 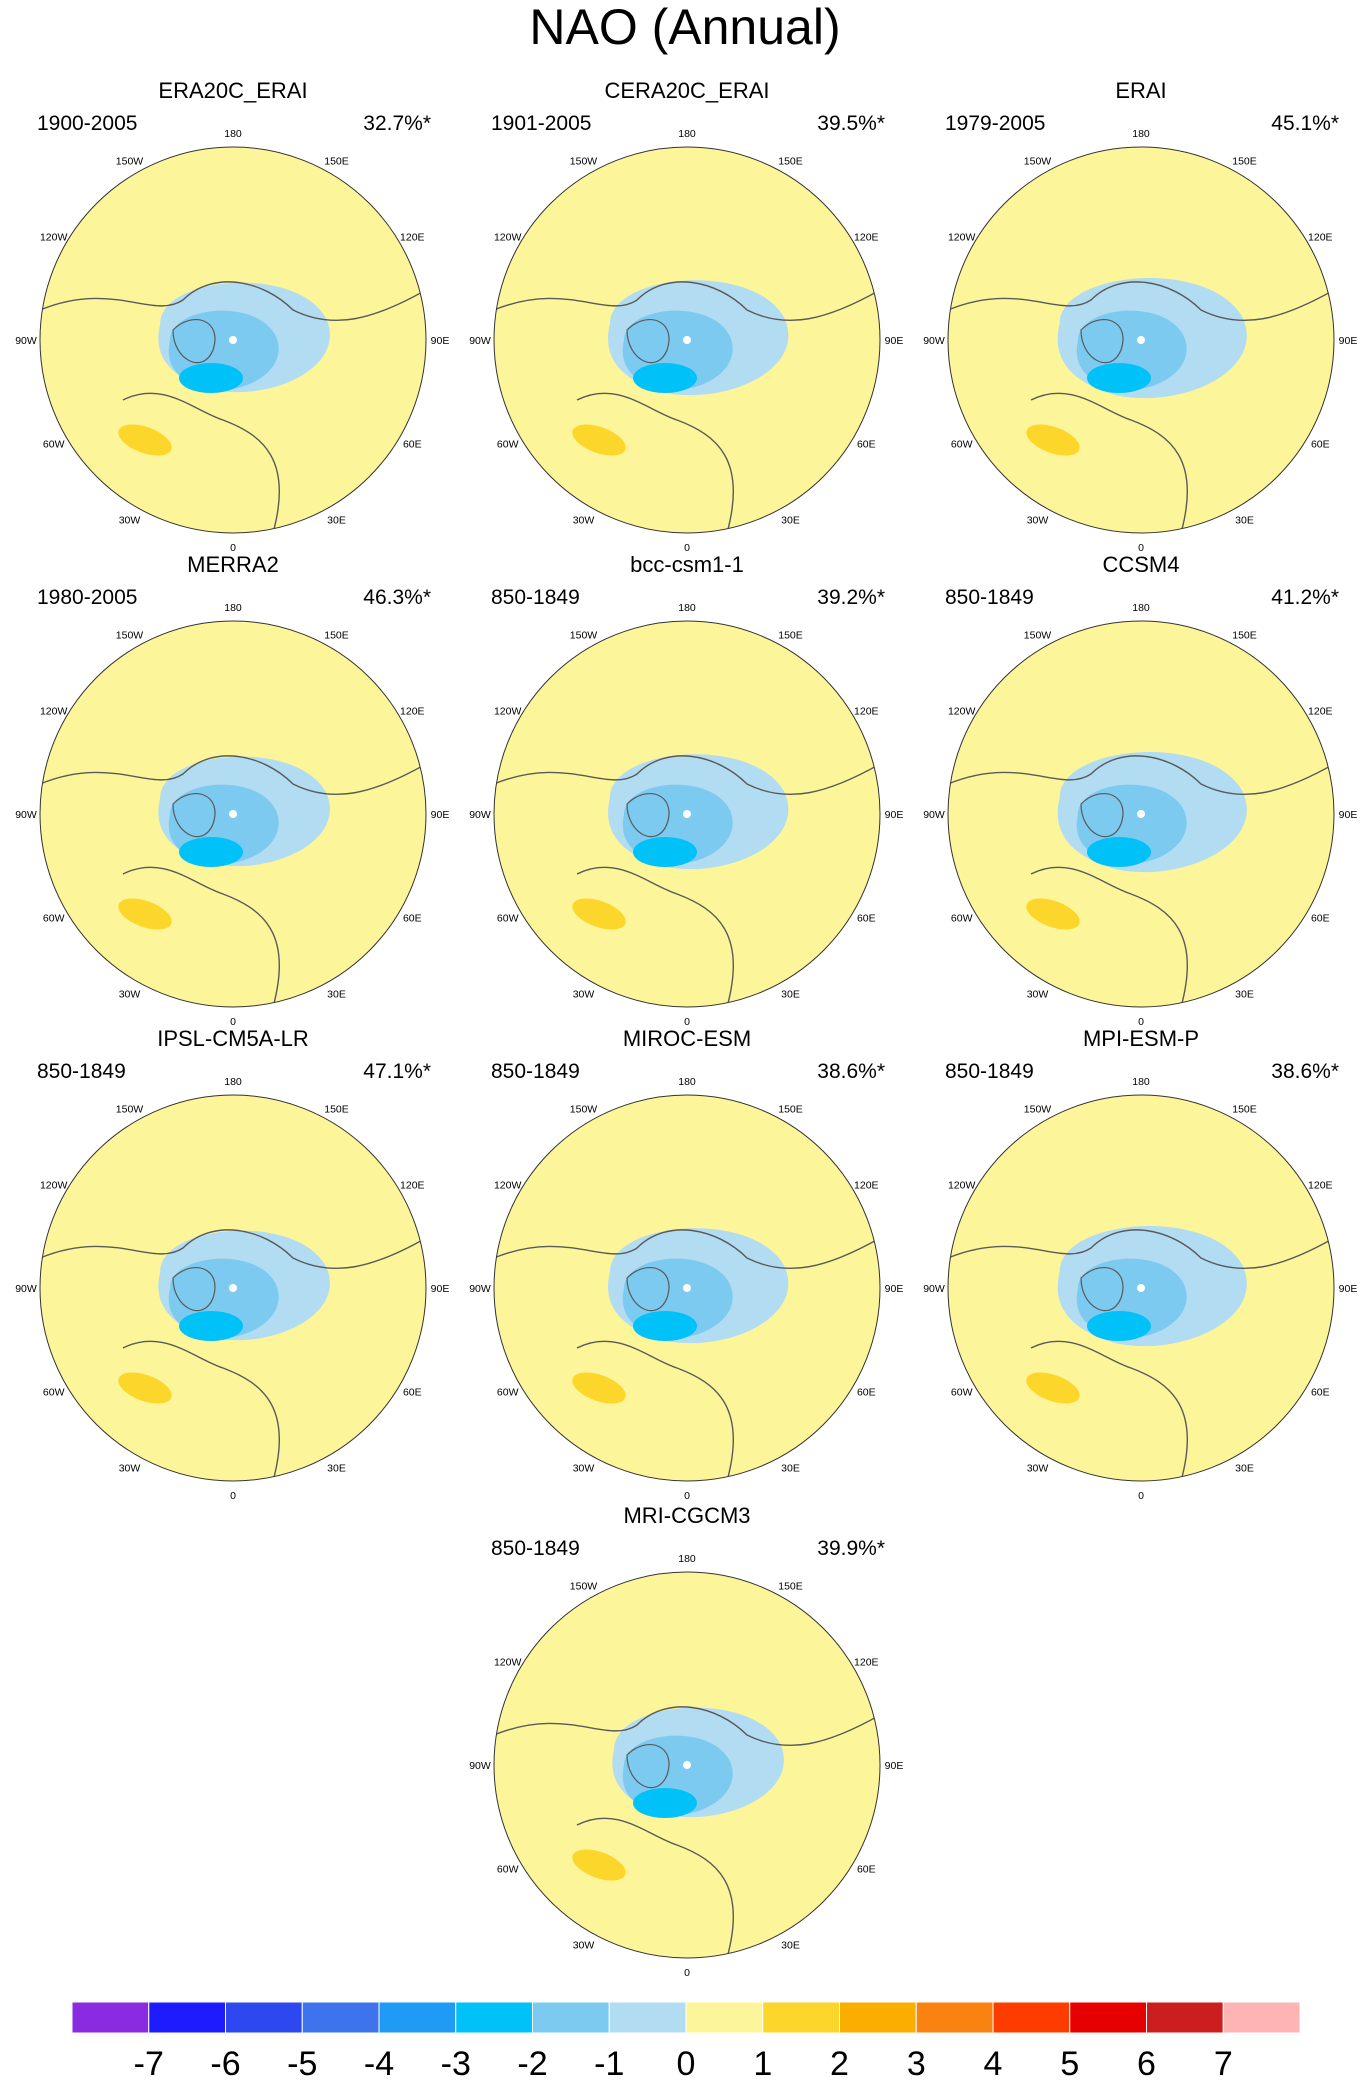 I want to click on colorbar-tick-label: 0, so click(x=686, y=2063).